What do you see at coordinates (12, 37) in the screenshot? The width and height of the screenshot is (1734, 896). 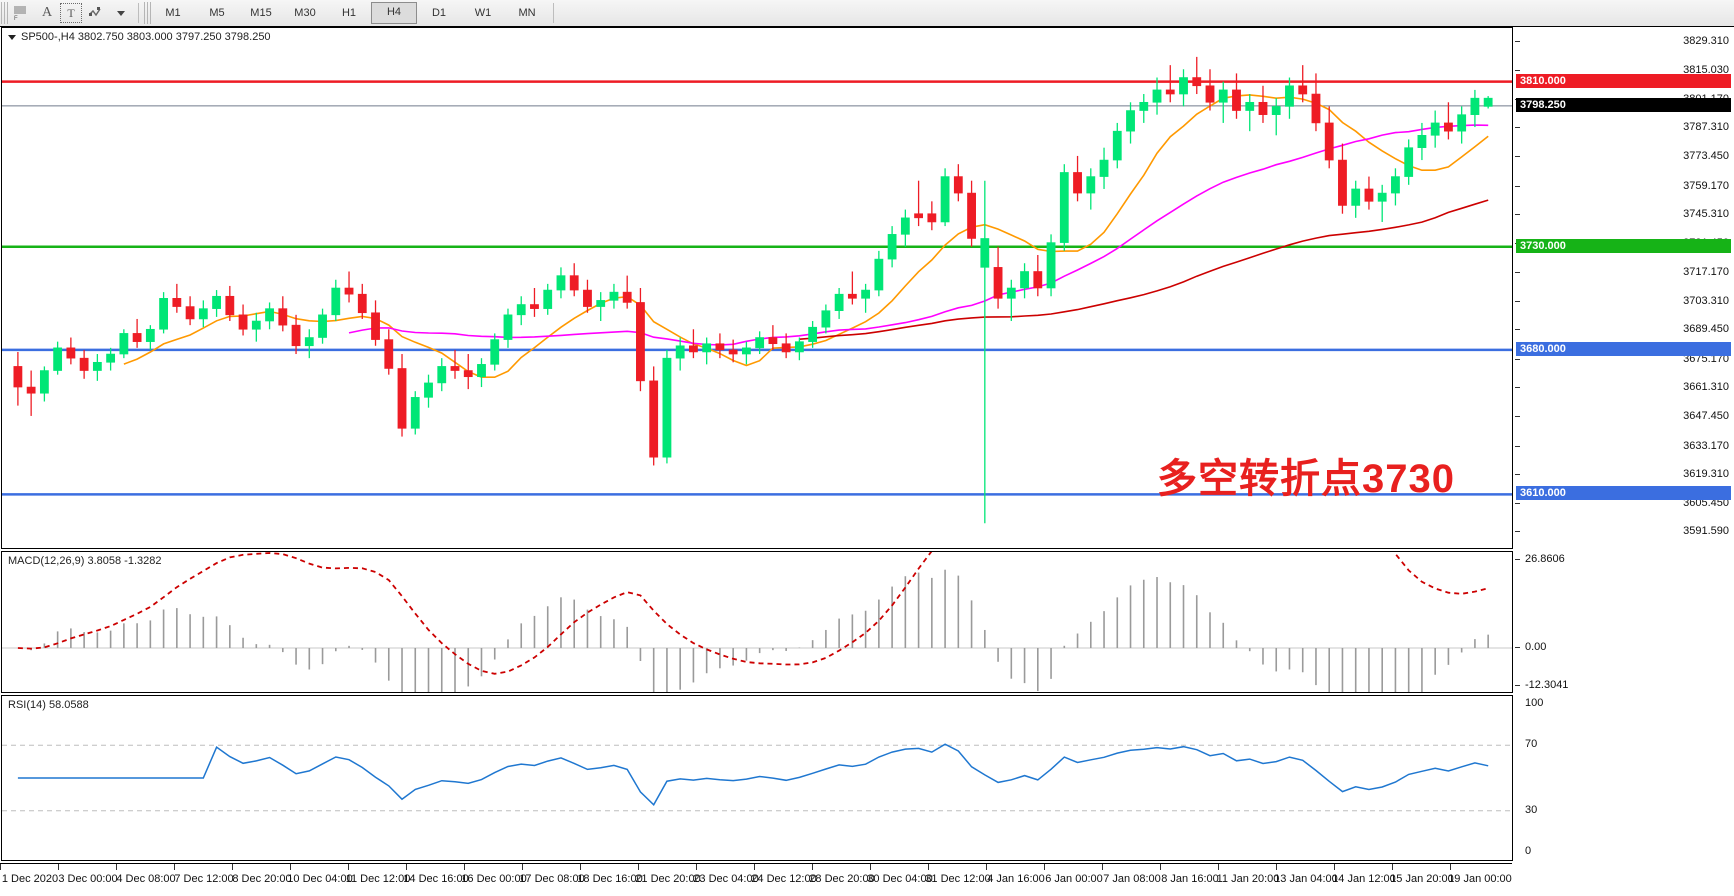 I see `collapse-arrow-icon` at bounding box center [12, 37].